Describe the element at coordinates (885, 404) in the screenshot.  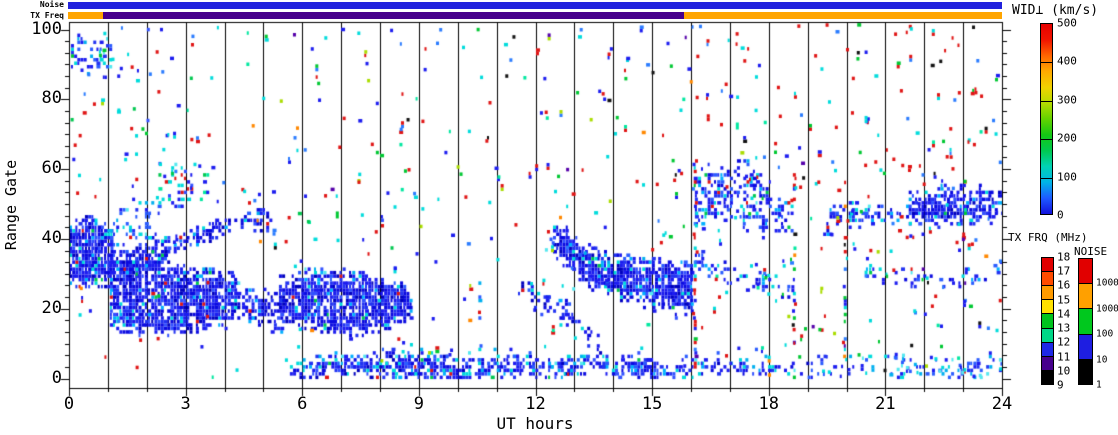
I see `x-tick-label: 21` at that location.